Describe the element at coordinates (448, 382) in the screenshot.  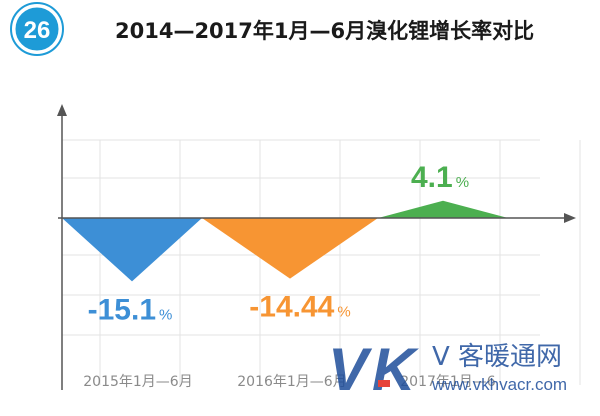
I see `category-label-3: 2017年1月—6` at that location.